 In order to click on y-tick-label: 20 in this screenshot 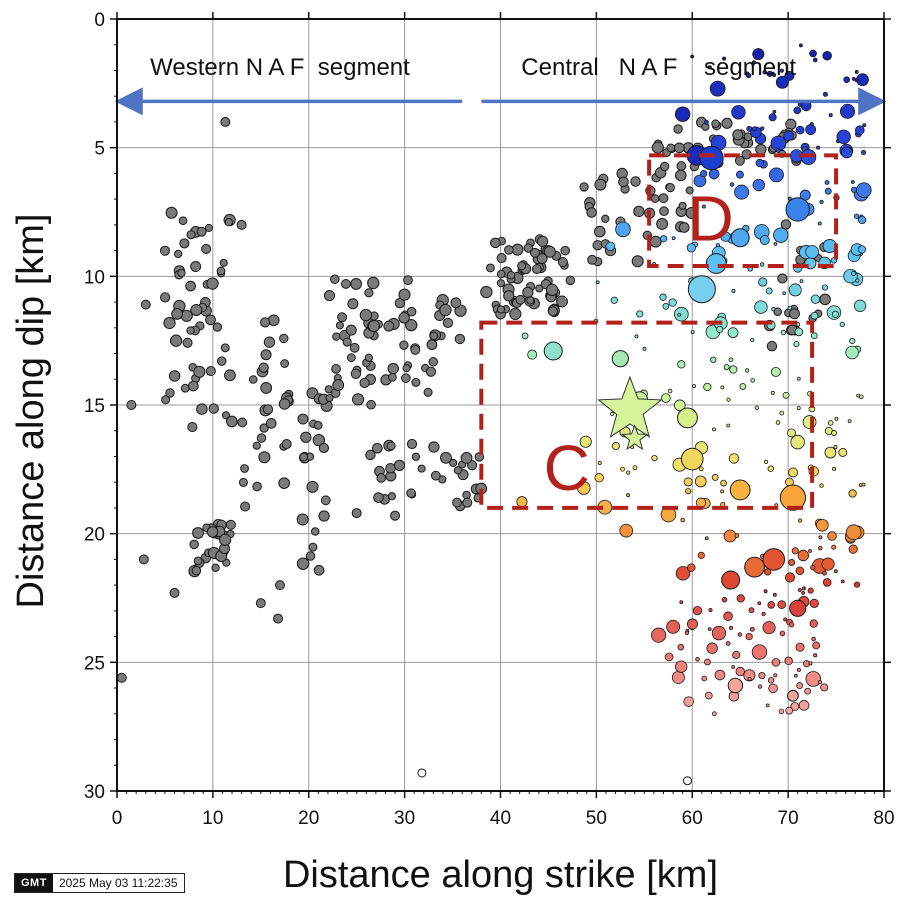, I will do `click(94, 535)`.